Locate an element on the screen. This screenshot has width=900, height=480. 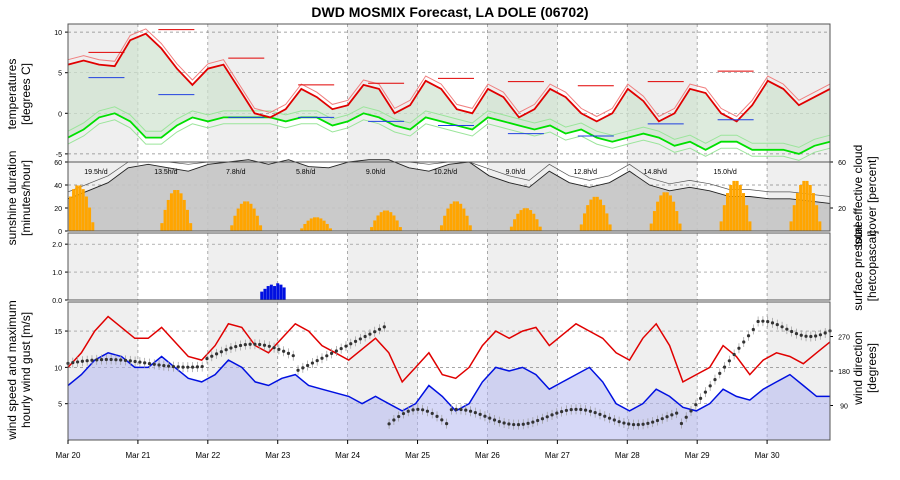
sun-ytick-label: 0 is located at coordinates (60, 232).